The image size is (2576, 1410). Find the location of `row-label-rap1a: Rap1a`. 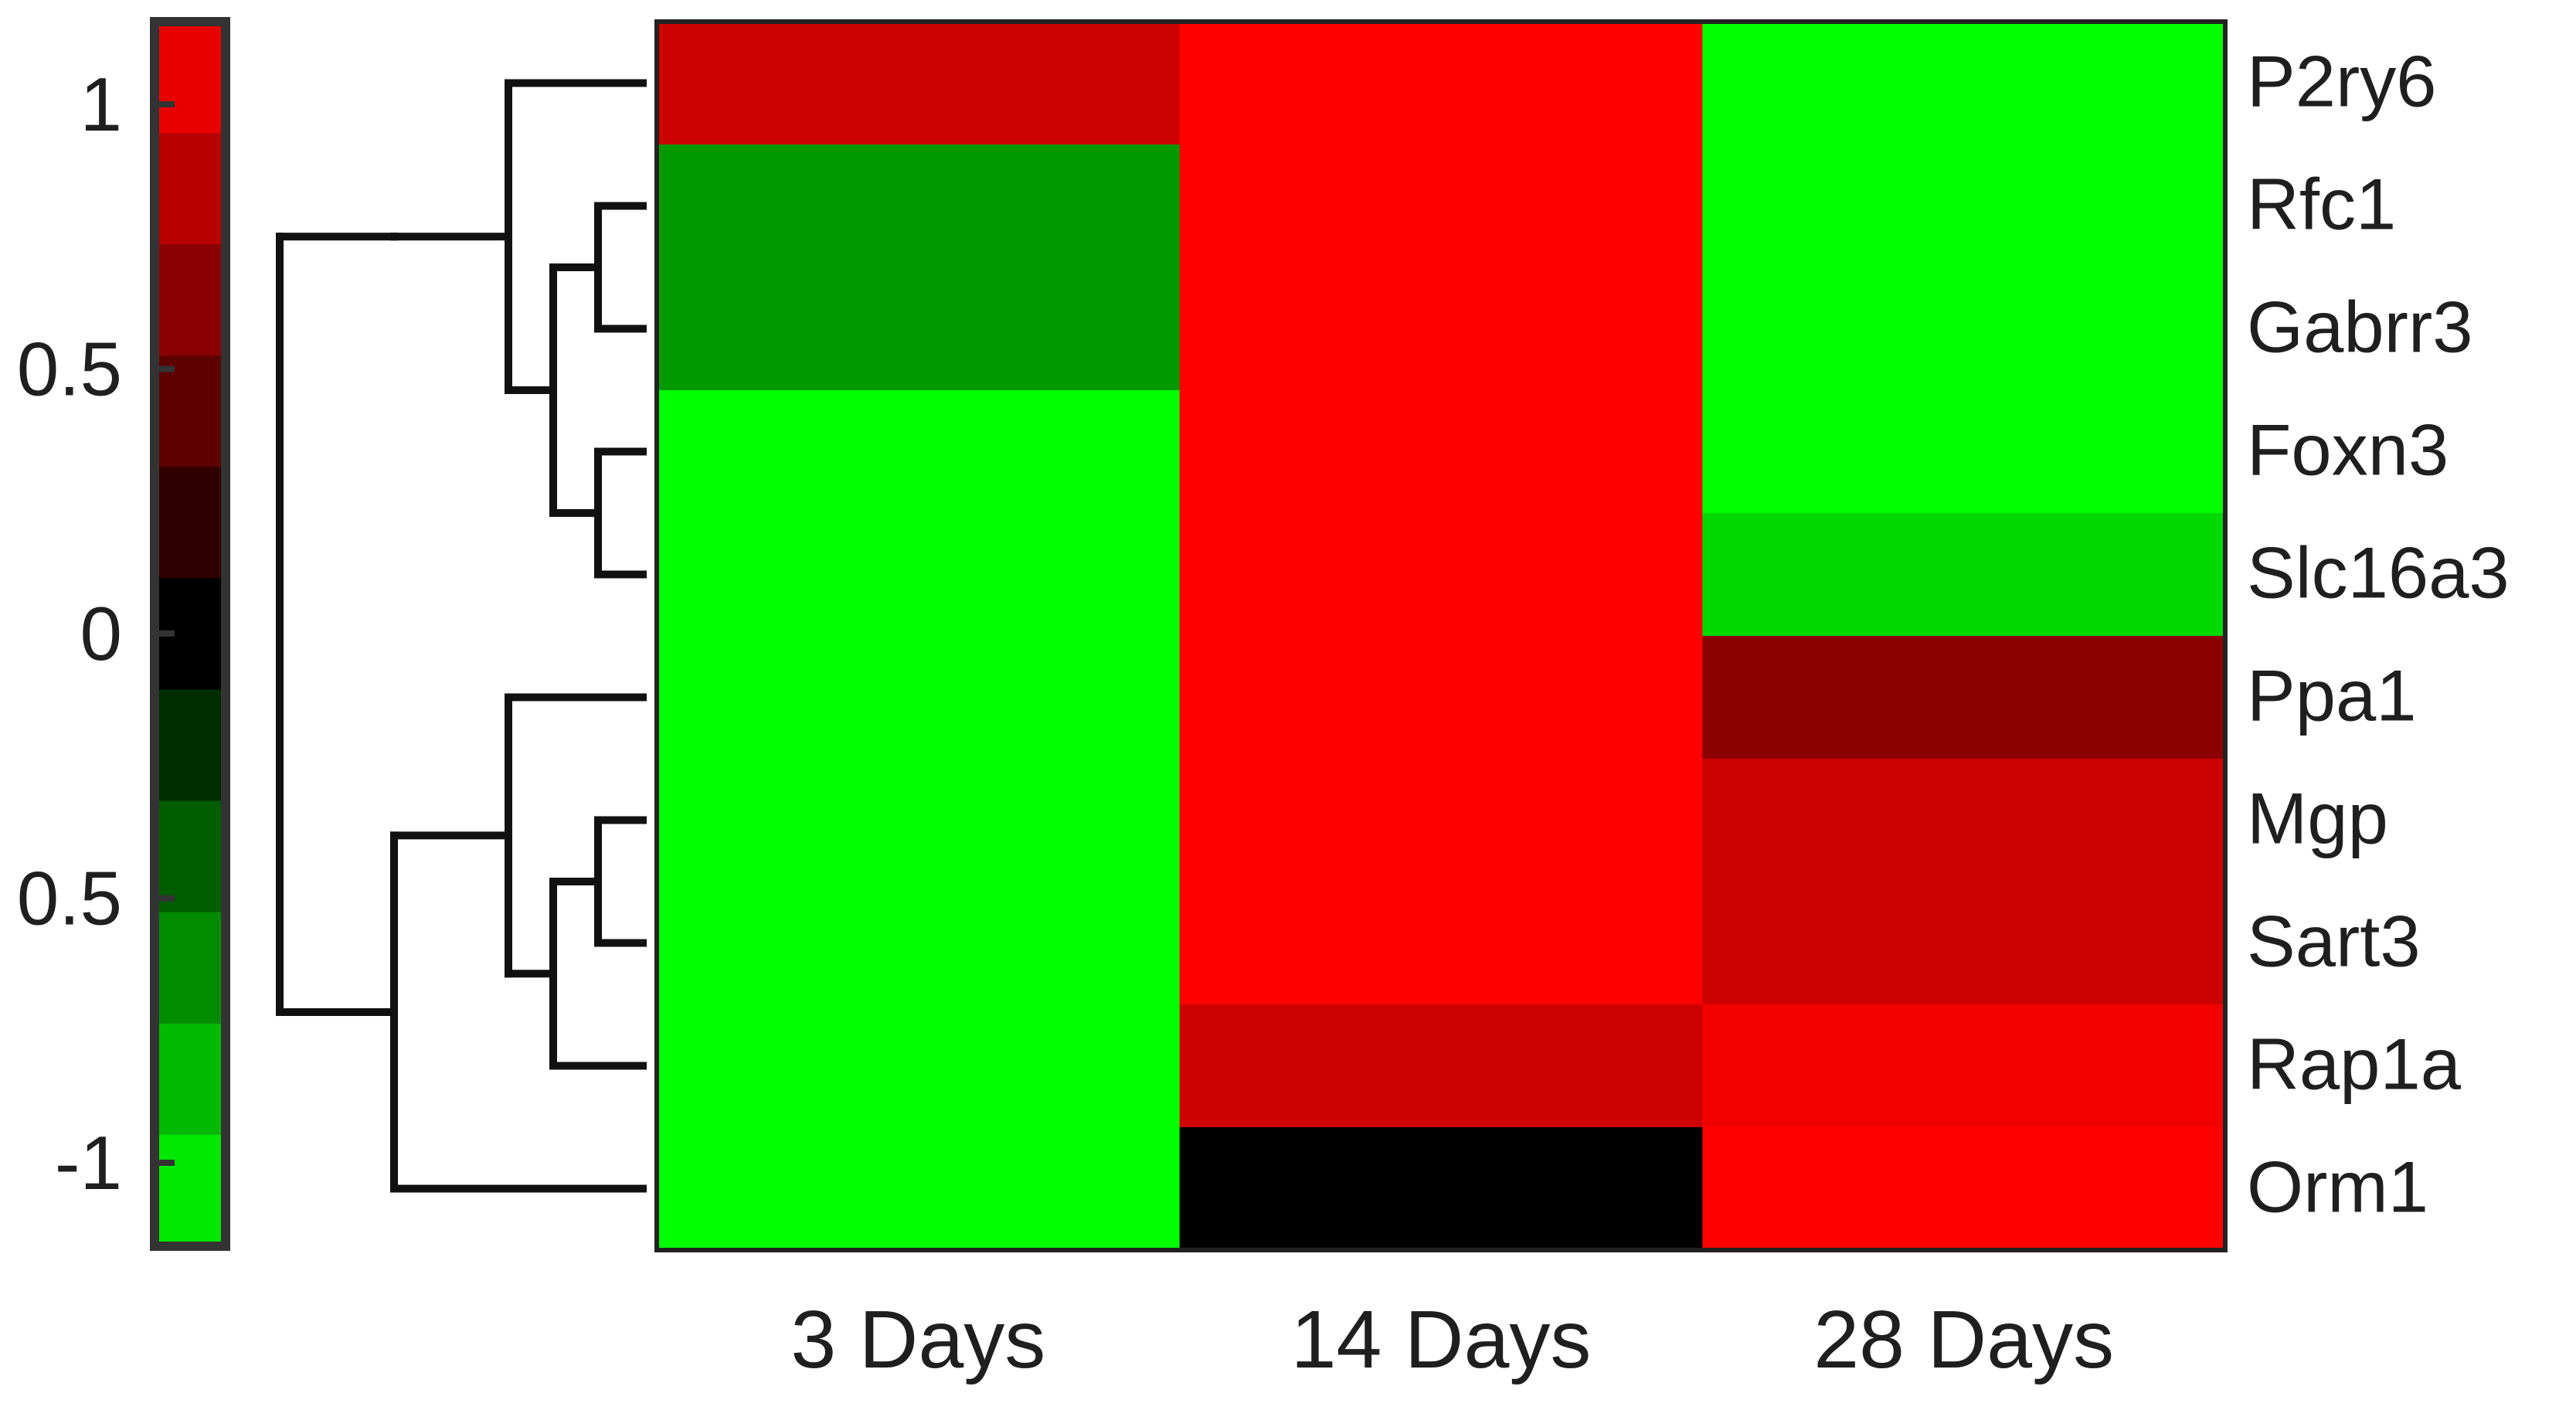

row-label-rap1a: Rap1a is located at coordinates (2354, 1065).